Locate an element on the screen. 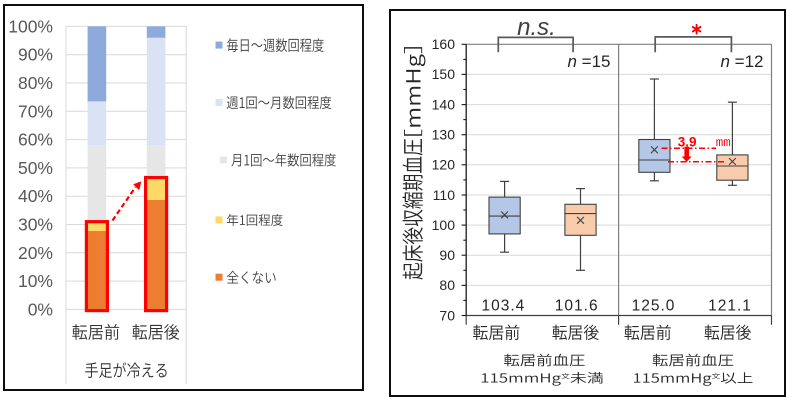 Image resolution: width=787 pixels, height=407 pixels. svg-text: 20% is located at coordinates (35, 253).